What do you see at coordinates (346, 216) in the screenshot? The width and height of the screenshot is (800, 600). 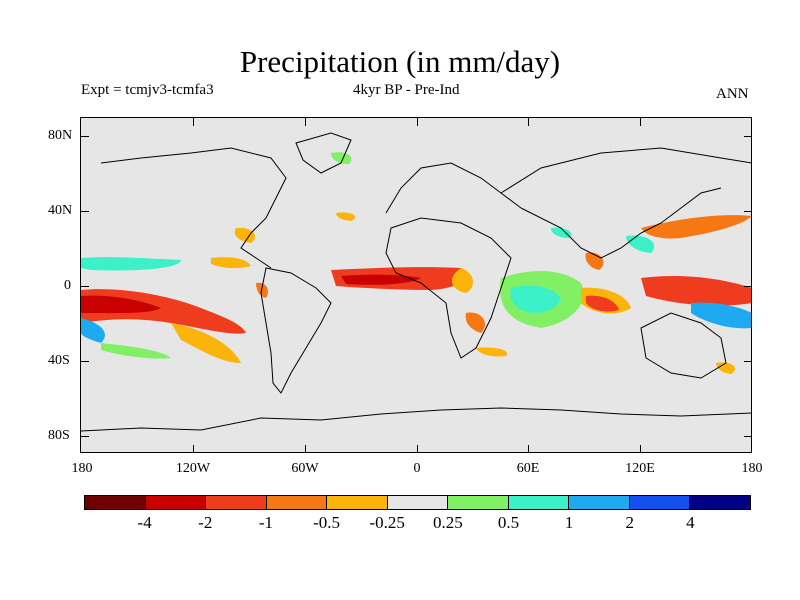 I see `patch-n-atlantic` at bounding box center [346, 216].